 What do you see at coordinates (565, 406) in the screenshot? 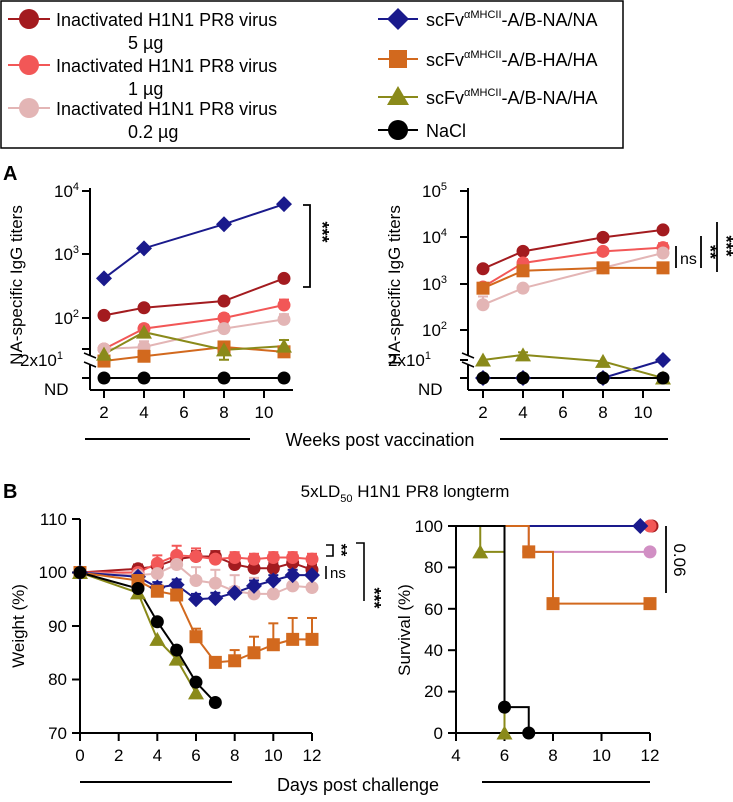
I see `ha-x-ticks: 2 4 6 8 10` at bounding box center [565, 406].